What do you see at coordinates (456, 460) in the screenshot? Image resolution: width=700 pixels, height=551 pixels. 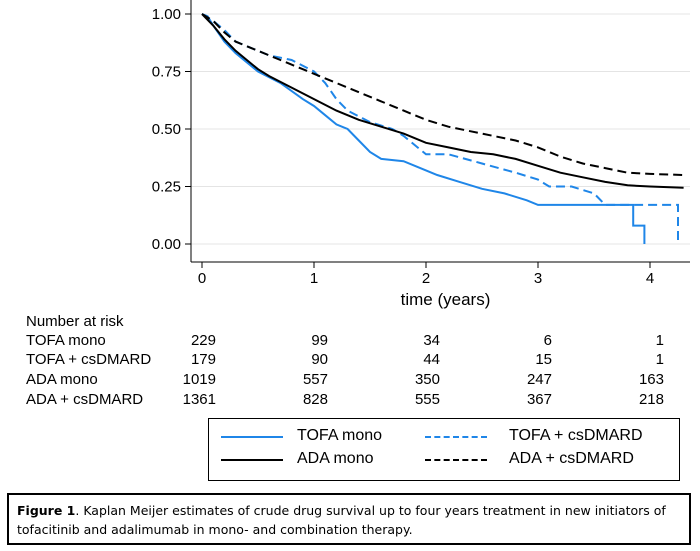 I see `legend-swatch-ada-csdmard` at bounding box center [456, 460].